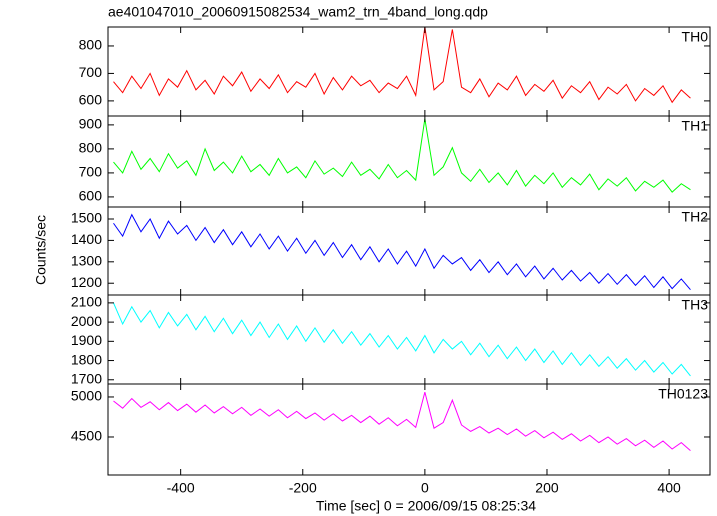 The image size is (717, 516). What do you see at coordinates (86, 302) in the screenshot?
I see `y-tick-label: 2100` at bounding box center [86, 302].